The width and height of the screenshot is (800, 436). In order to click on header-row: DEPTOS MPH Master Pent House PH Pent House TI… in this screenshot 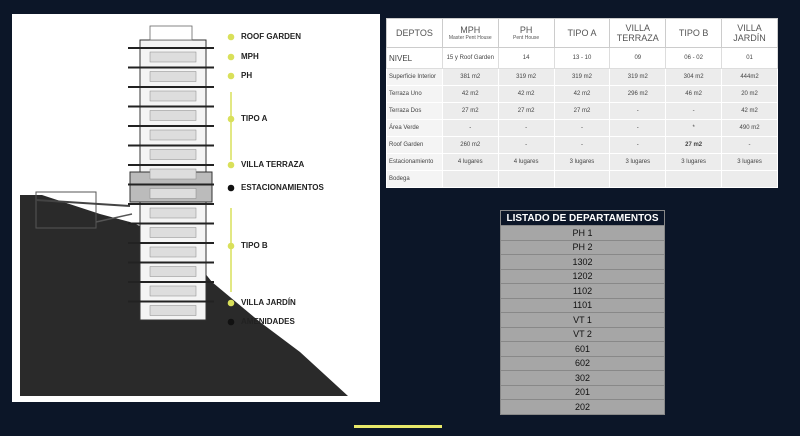, I will do `click(582, 33)`.